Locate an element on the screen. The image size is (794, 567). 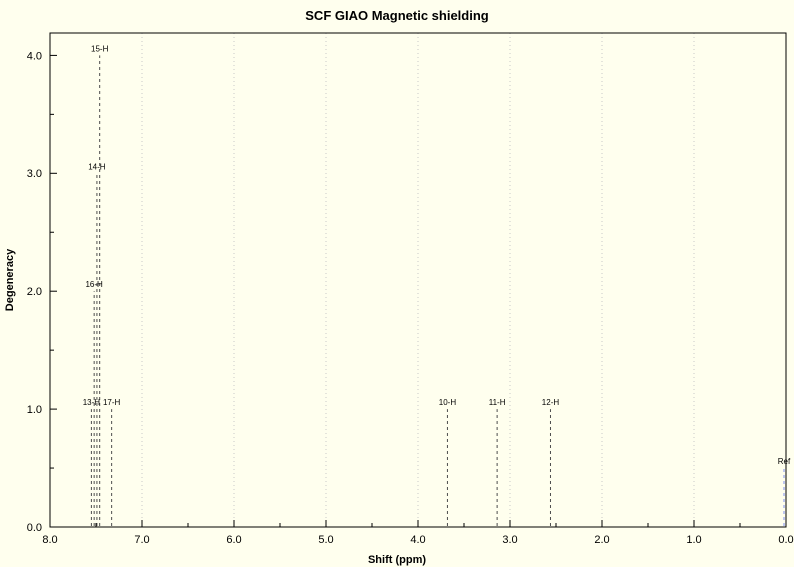
x-tick-label: 0.0 is located at coordinates (785, 540).